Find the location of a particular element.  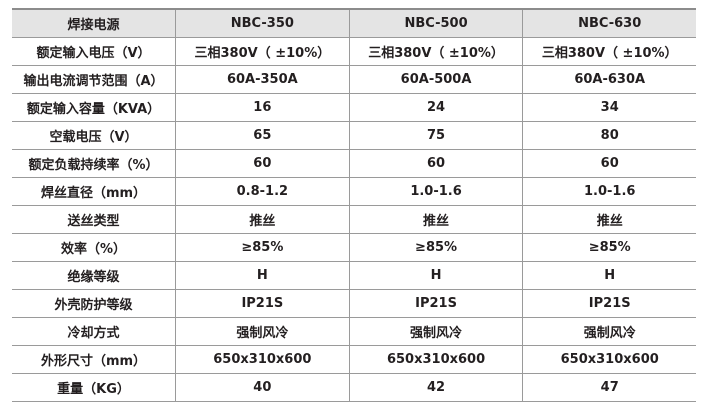

table-row: 外壳防护等级 IP21S IP21S IP21S is located at coordinates (354, 303).